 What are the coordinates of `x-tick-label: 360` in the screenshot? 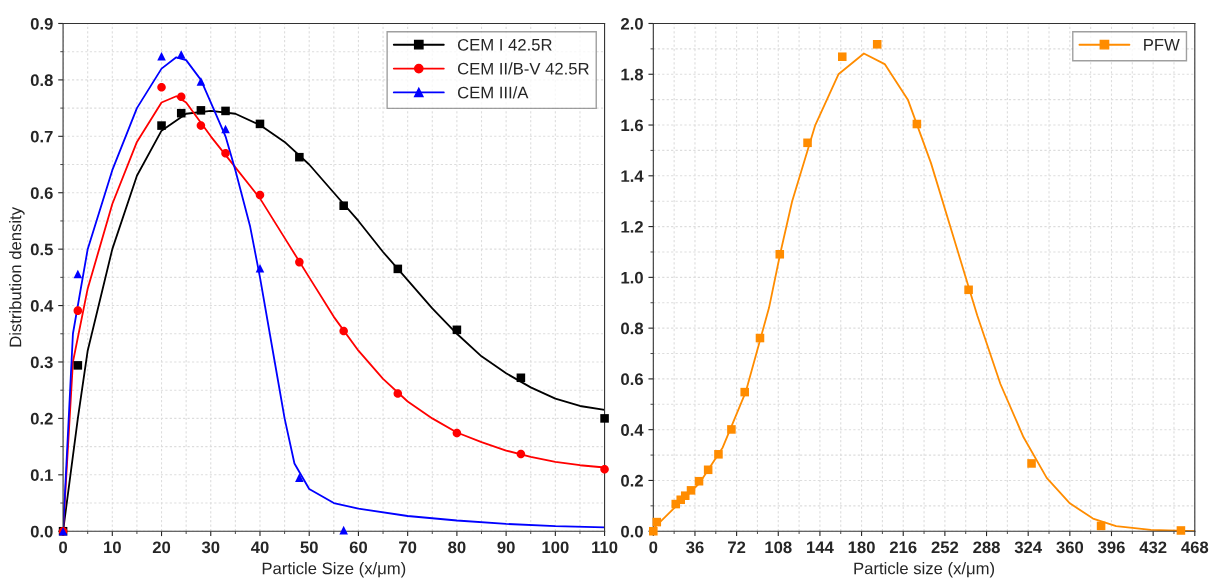 It's located at (1070, 547).